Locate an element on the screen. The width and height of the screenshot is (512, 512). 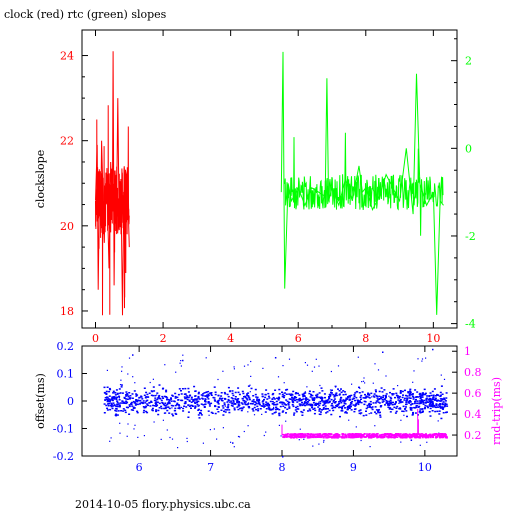
bottom-y2-tick-label: 1 is located at coordinates (467, 351).